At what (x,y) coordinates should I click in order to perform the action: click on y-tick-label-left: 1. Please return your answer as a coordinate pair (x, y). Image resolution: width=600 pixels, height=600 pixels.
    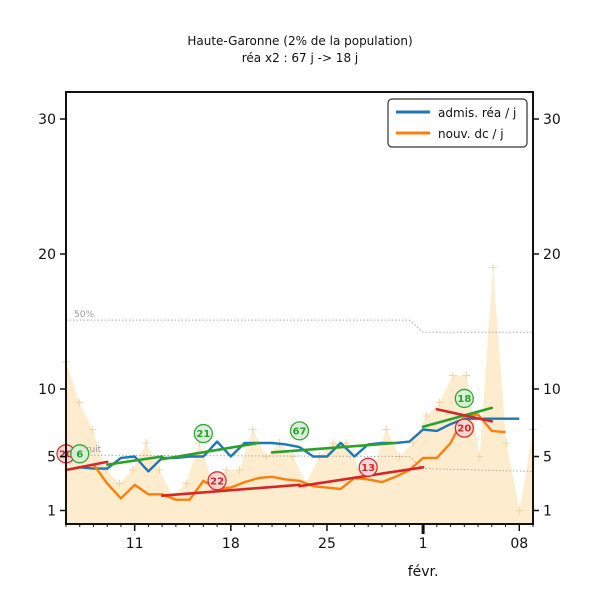
    Looking at the image, I should click on (51, 512).